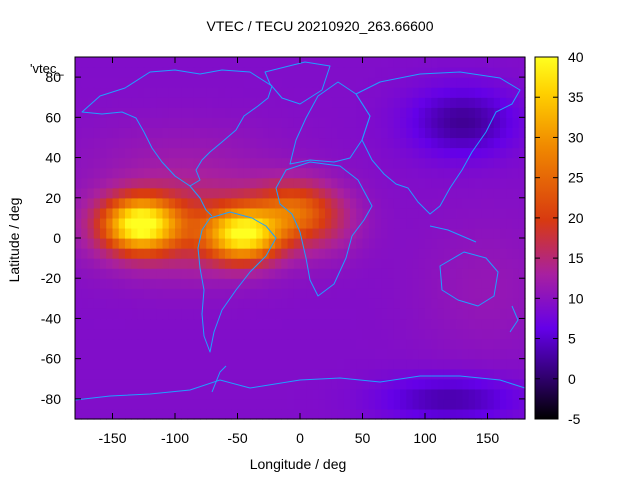  What do you see at coordinates (576, 178) in the screenshot?
I see `colorbar-tick-label: 25` at bounding box center [576, 178].